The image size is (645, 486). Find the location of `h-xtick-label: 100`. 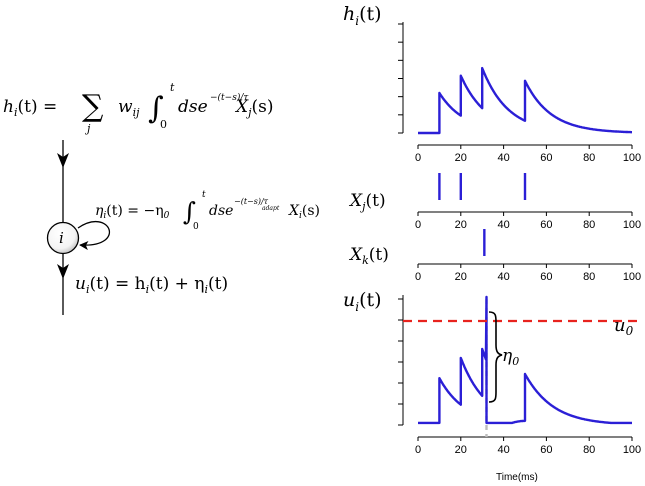

h-xtick-label: 100 is located at coordinates (632, 158).